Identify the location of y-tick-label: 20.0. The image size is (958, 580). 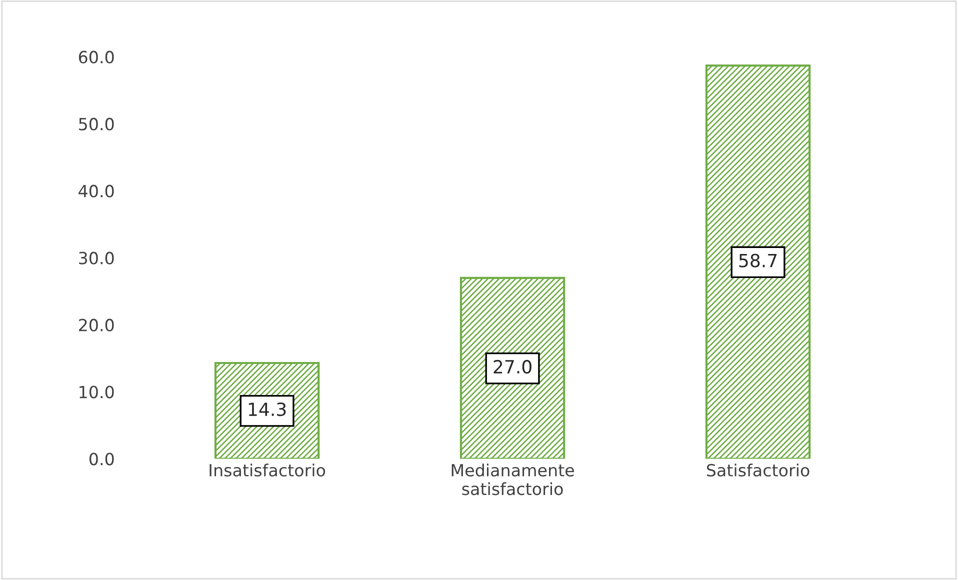
(96, 325).